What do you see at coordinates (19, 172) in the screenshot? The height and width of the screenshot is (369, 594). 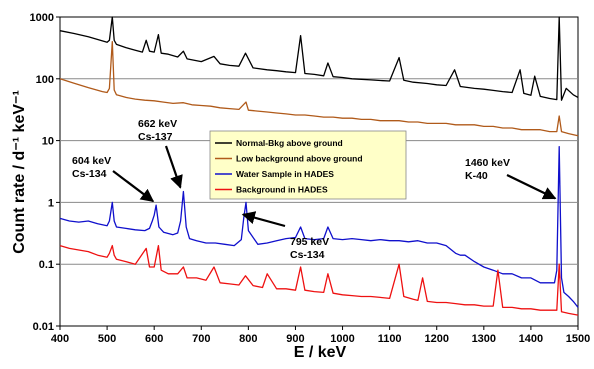 I see `y-axis-title: Count rate / d⁻¹ keV⁻¹` at bounding box center [19, 172].